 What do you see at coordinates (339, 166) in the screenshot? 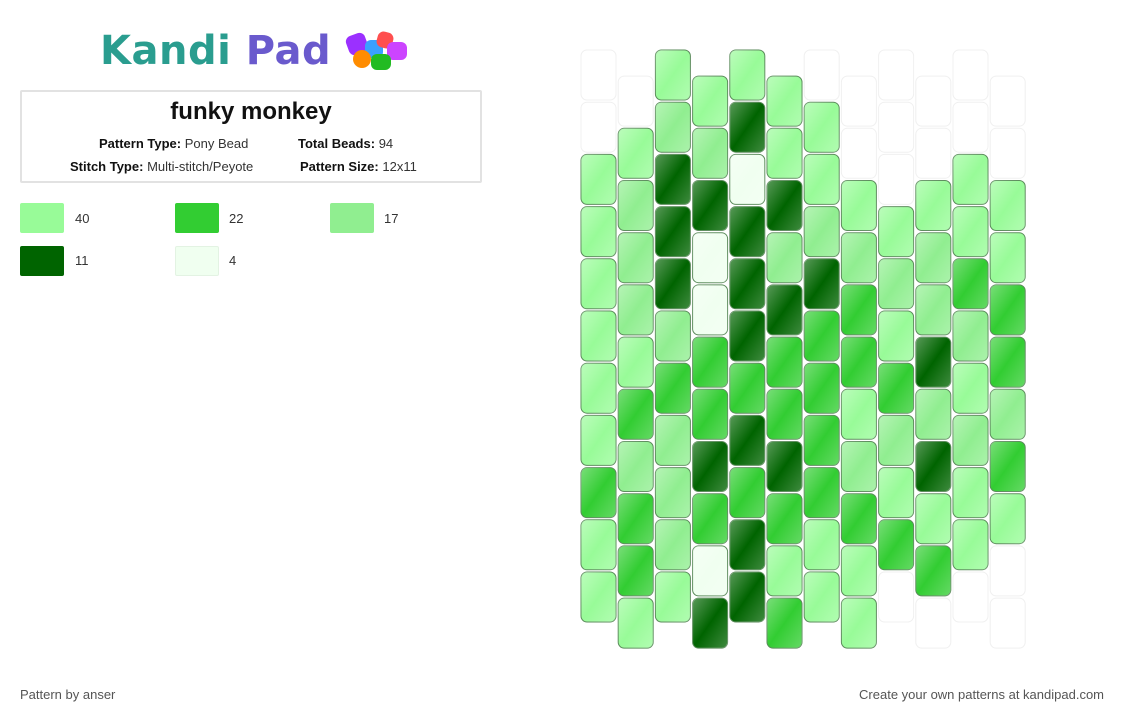
I see `pattern-size-label: Pattern Size:` at bounding box center [339, 166].